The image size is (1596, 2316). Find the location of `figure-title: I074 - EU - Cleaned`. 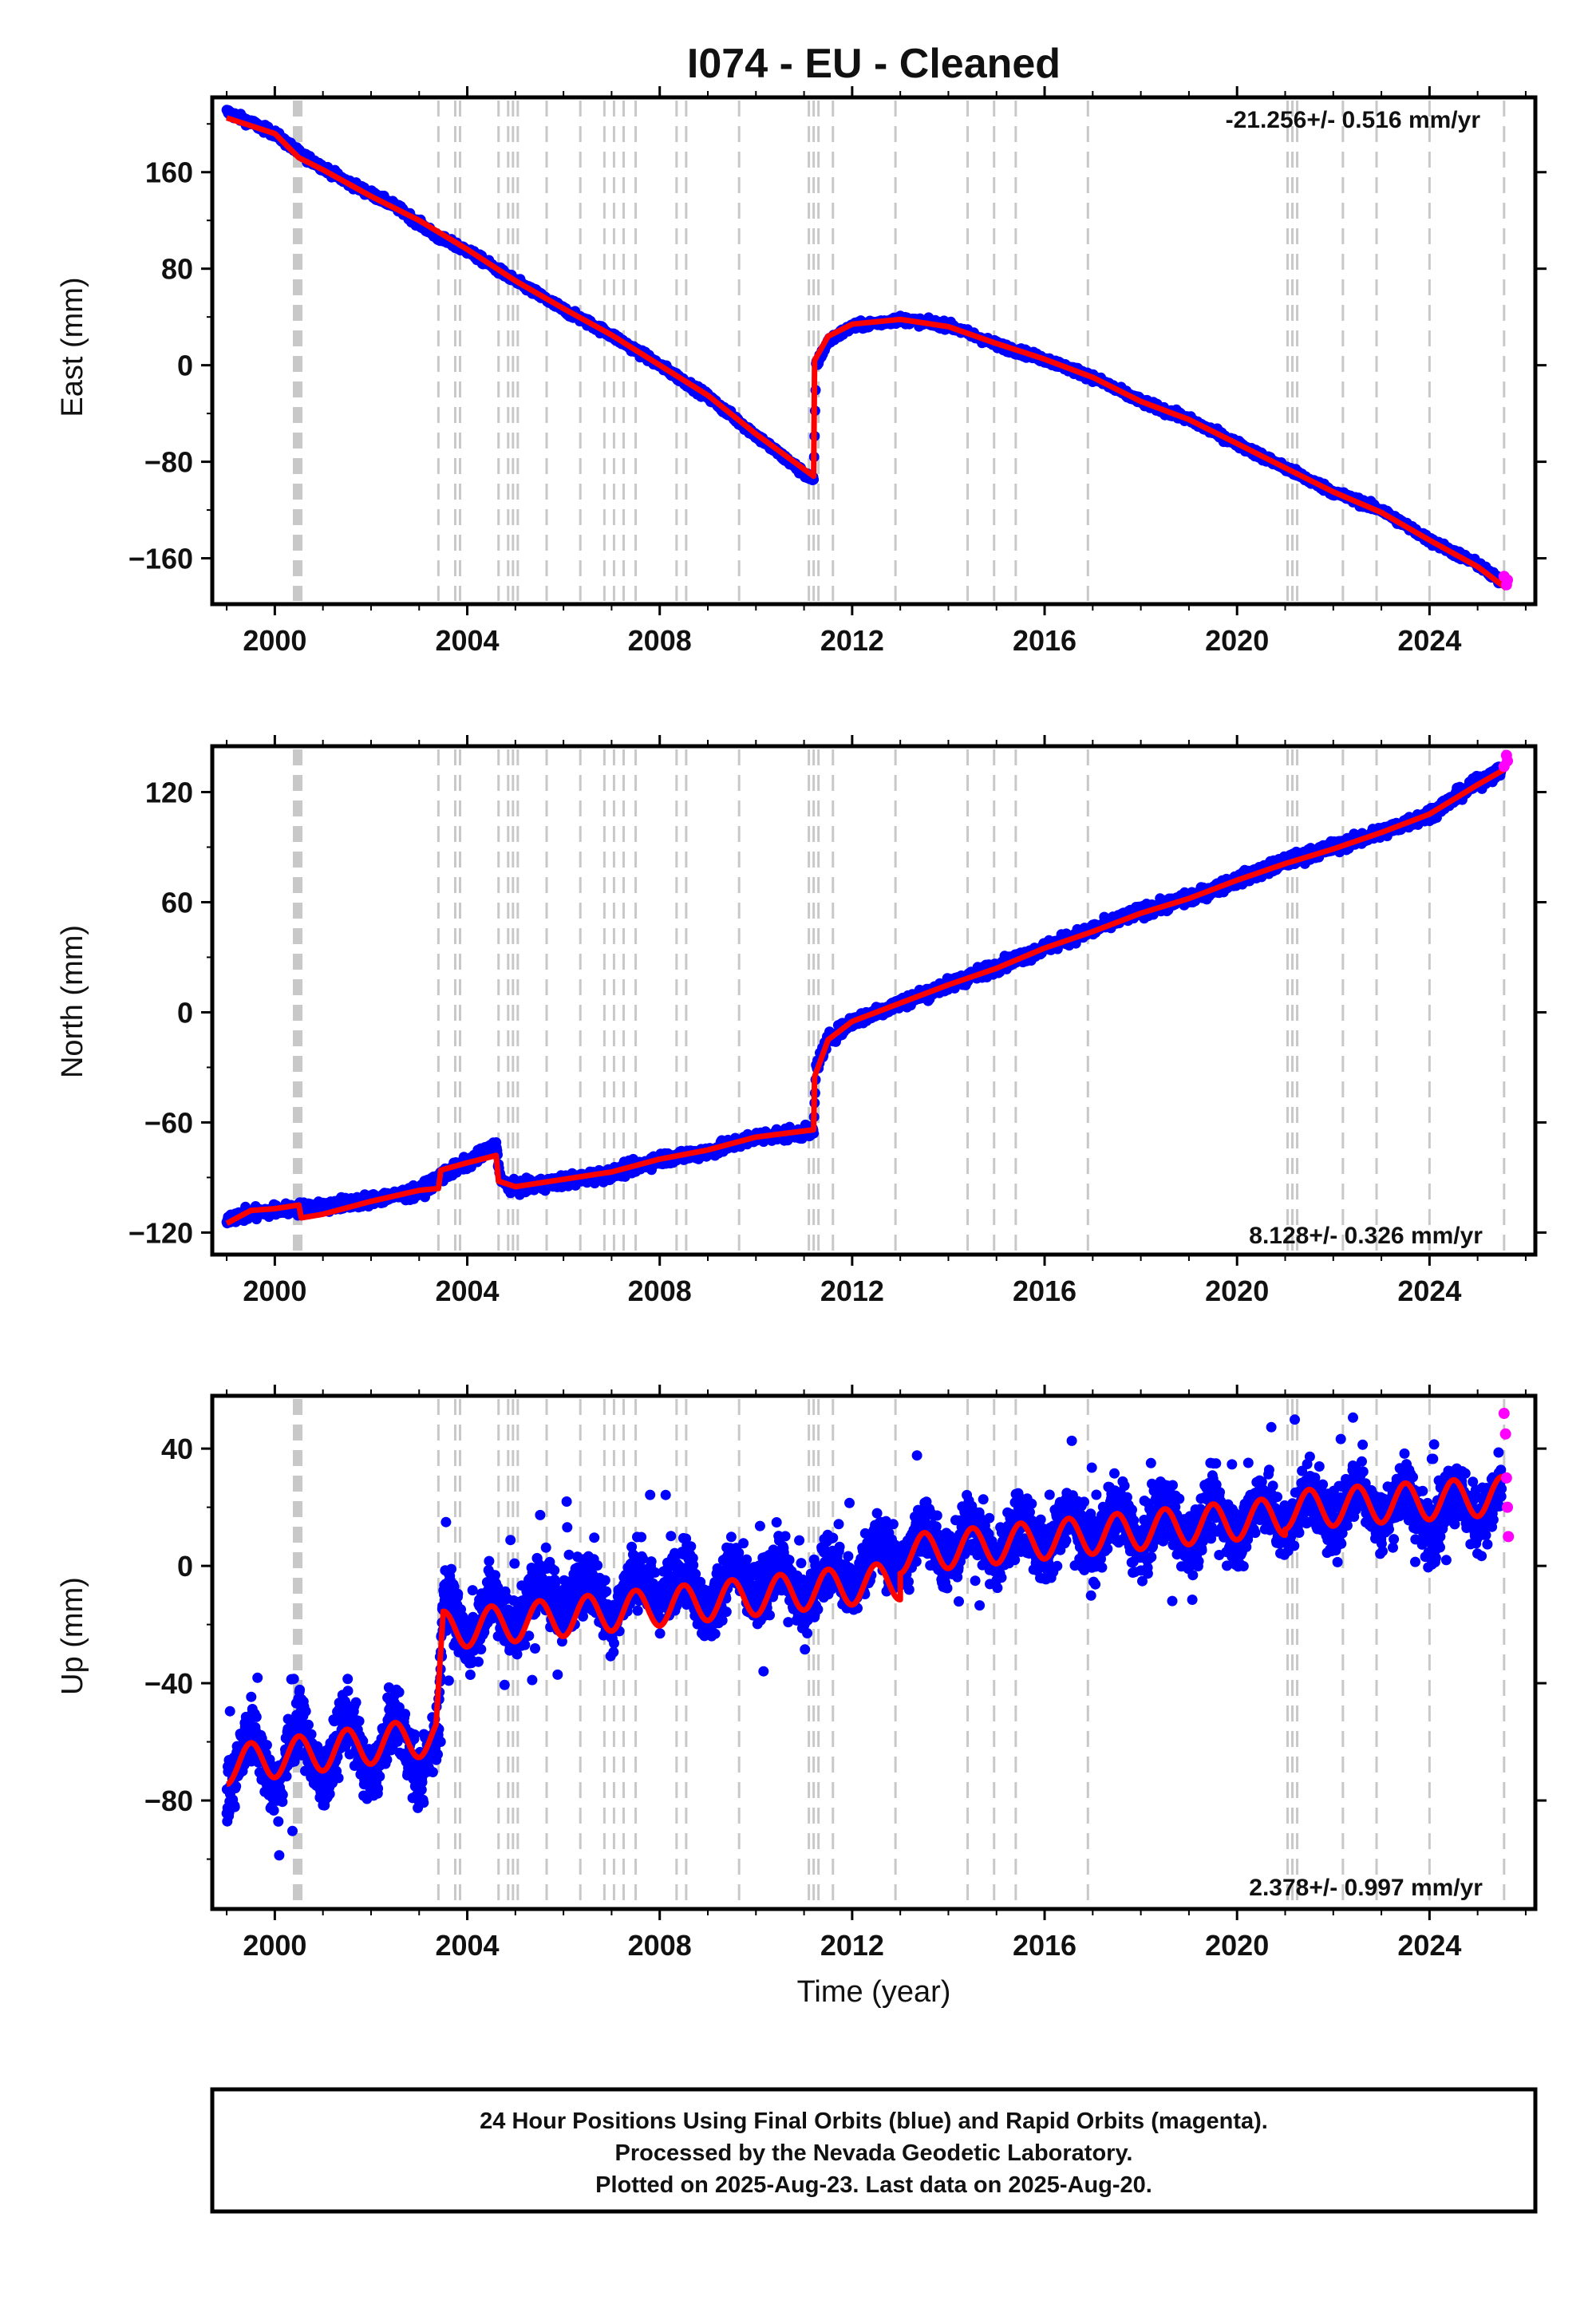

figure-title: I074 - EU - Cleaned is located at coordinates (874, 64).